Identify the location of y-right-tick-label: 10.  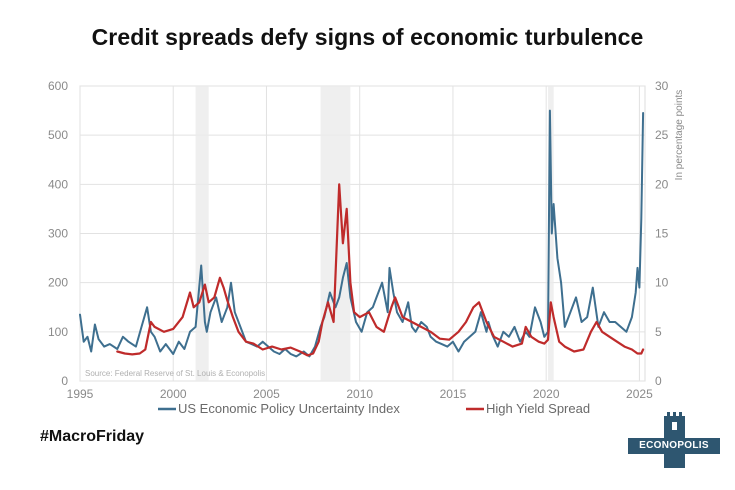
(662, 283).